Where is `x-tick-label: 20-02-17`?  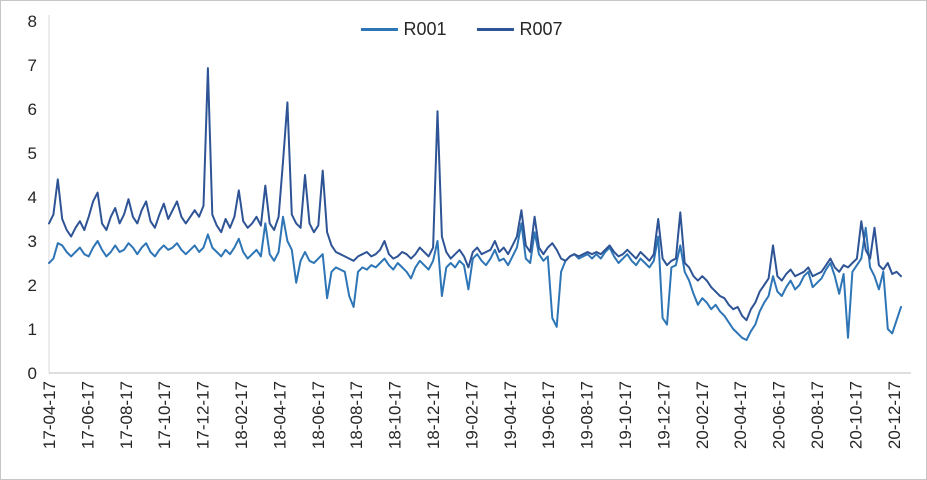
x-tick-label: 20-02-17 is located at coordinates (702, 415).